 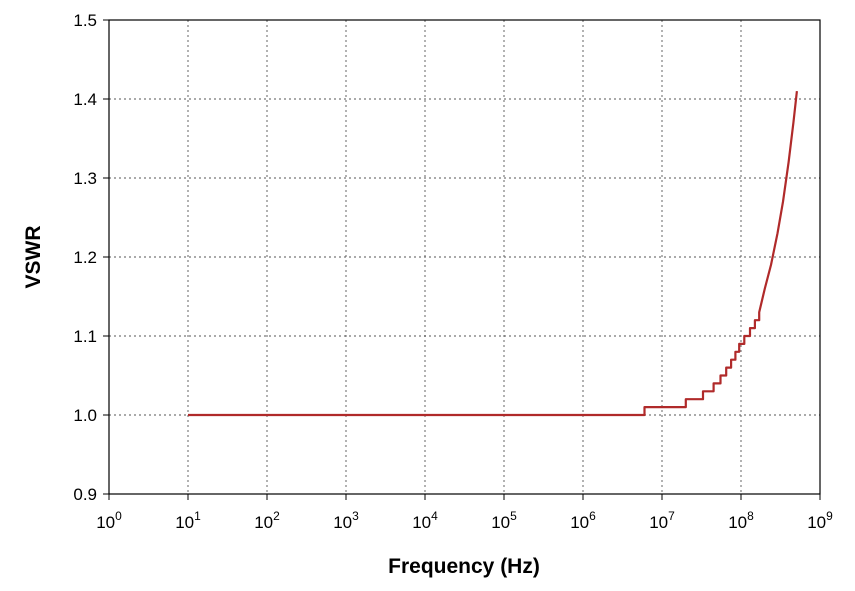 I want to click on y-axis-ticks: 0.9 1.0 1.1 1.2 1.3 1.4 1.5, so click(x=91, y=257).